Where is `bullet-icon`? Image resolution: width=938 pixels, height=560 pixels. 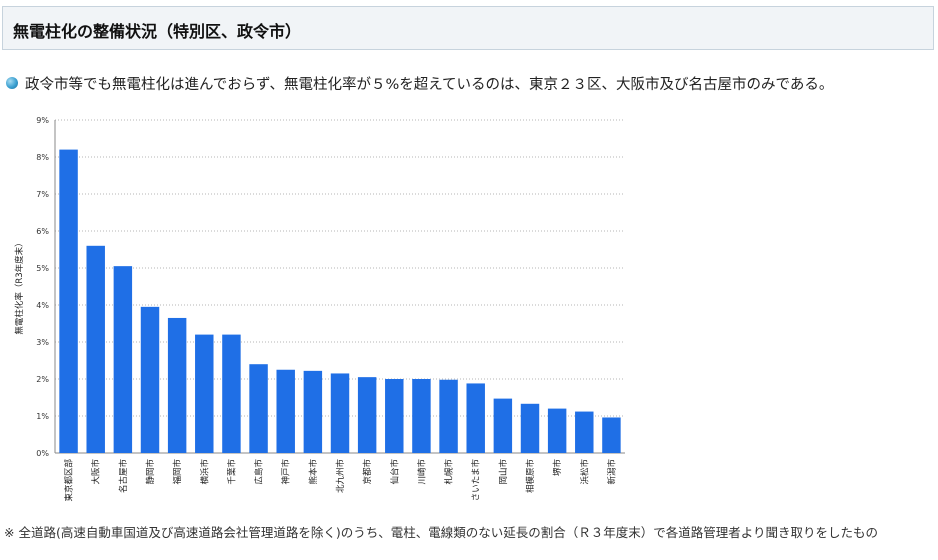
bullet-icon is located at coordinates (12, 83).